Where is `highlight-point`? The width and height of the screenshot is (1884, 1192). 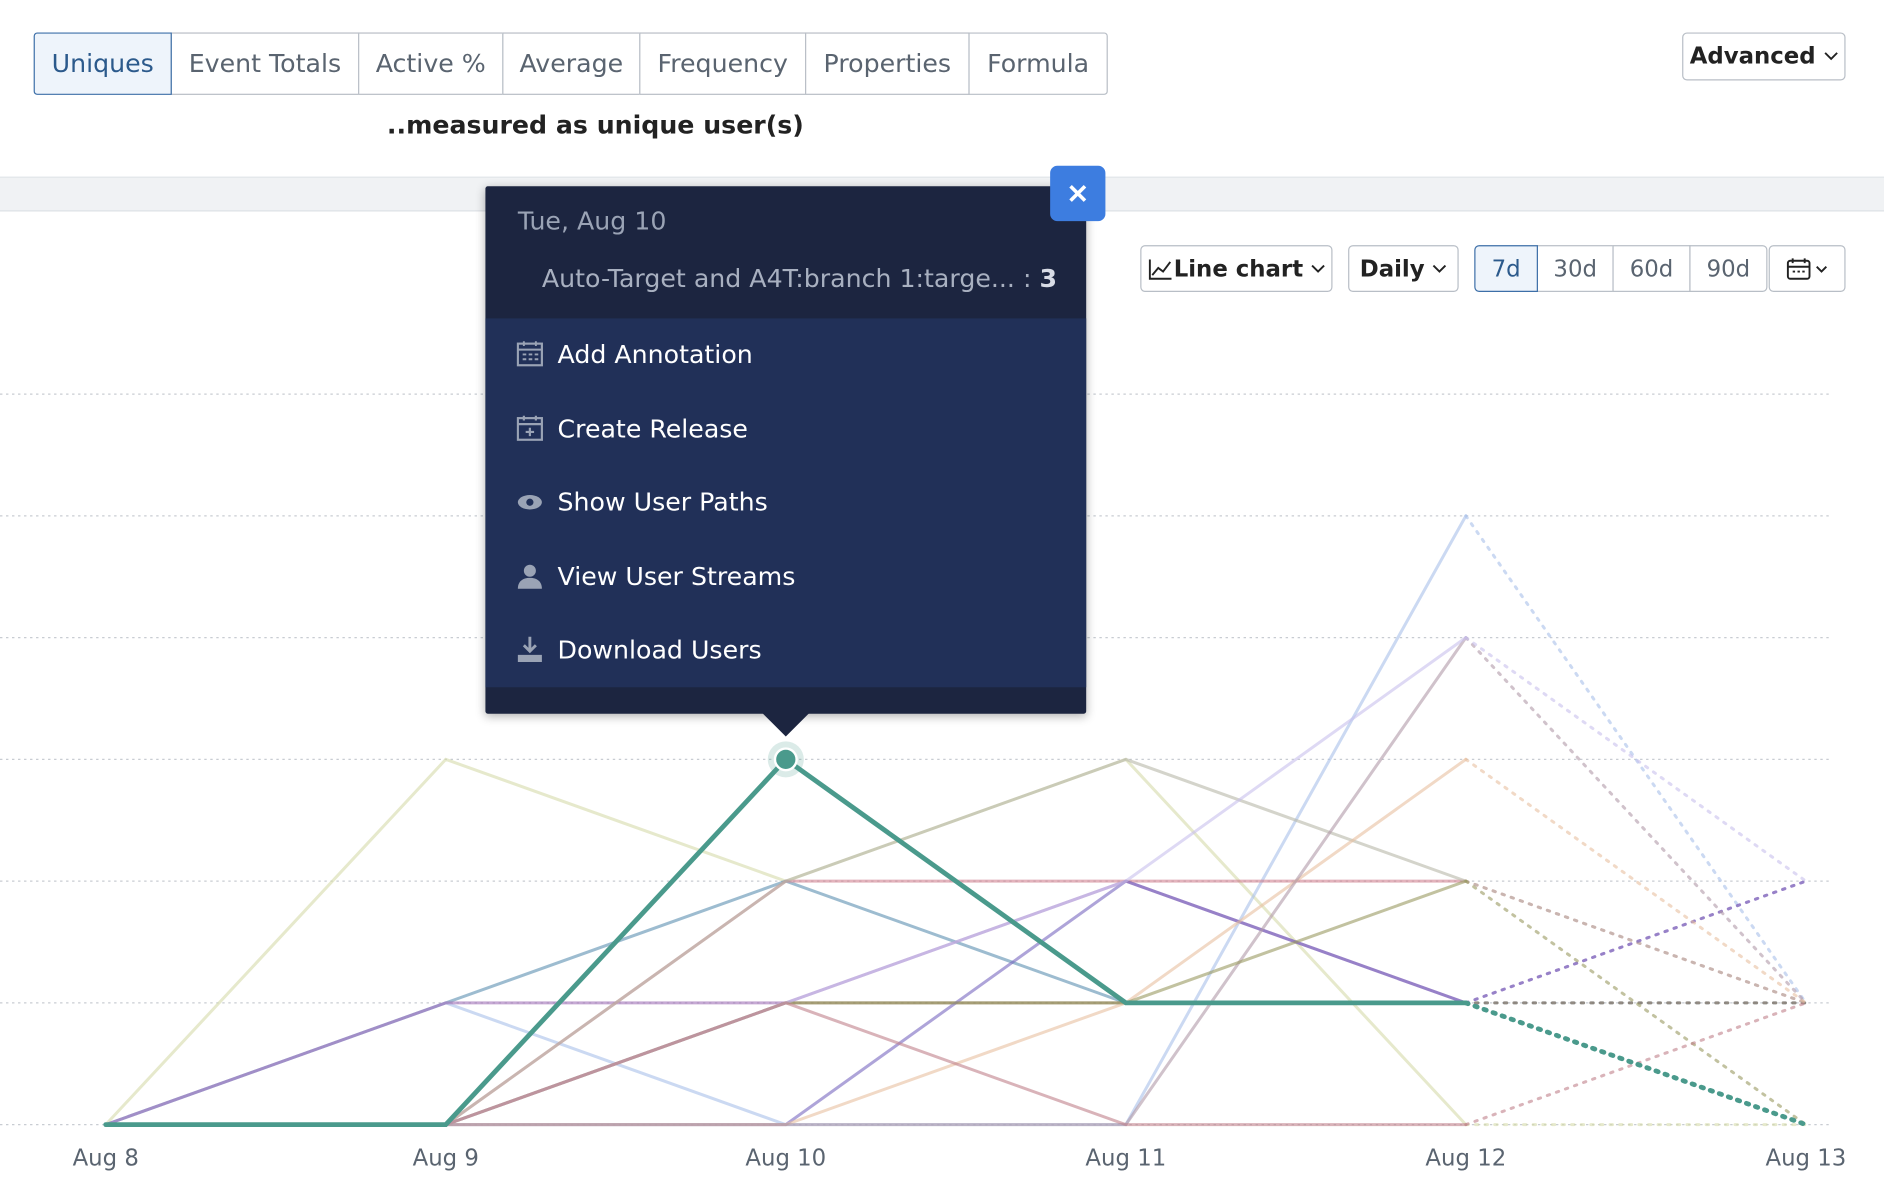
highlight-point is located at coordinates (785, 759).